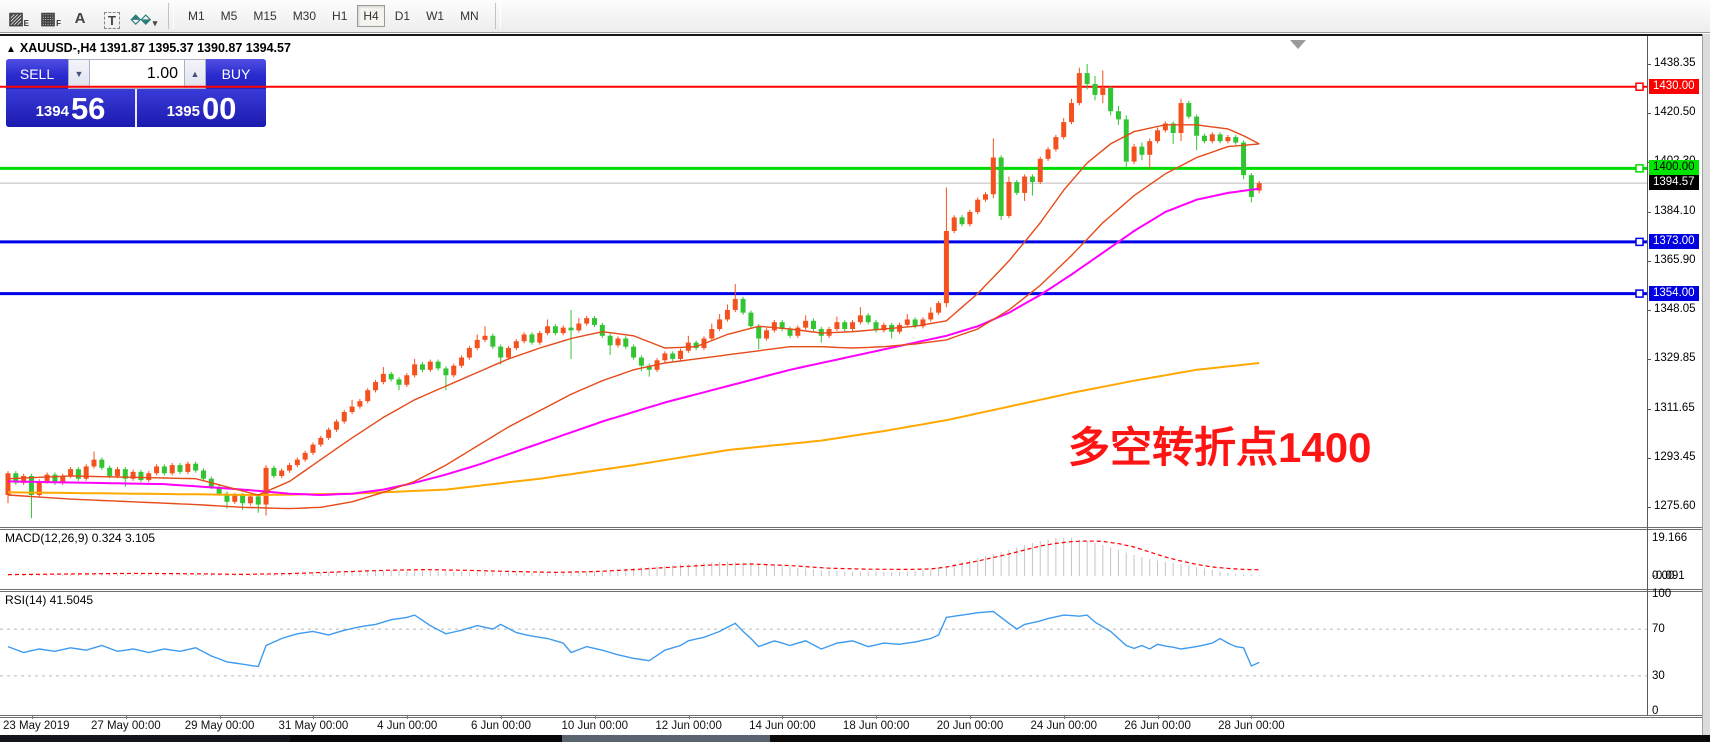 The width and height of the screenshot is (1710, 742). I want to click on price-axis-label: 1311.65, so click(1674, 407).